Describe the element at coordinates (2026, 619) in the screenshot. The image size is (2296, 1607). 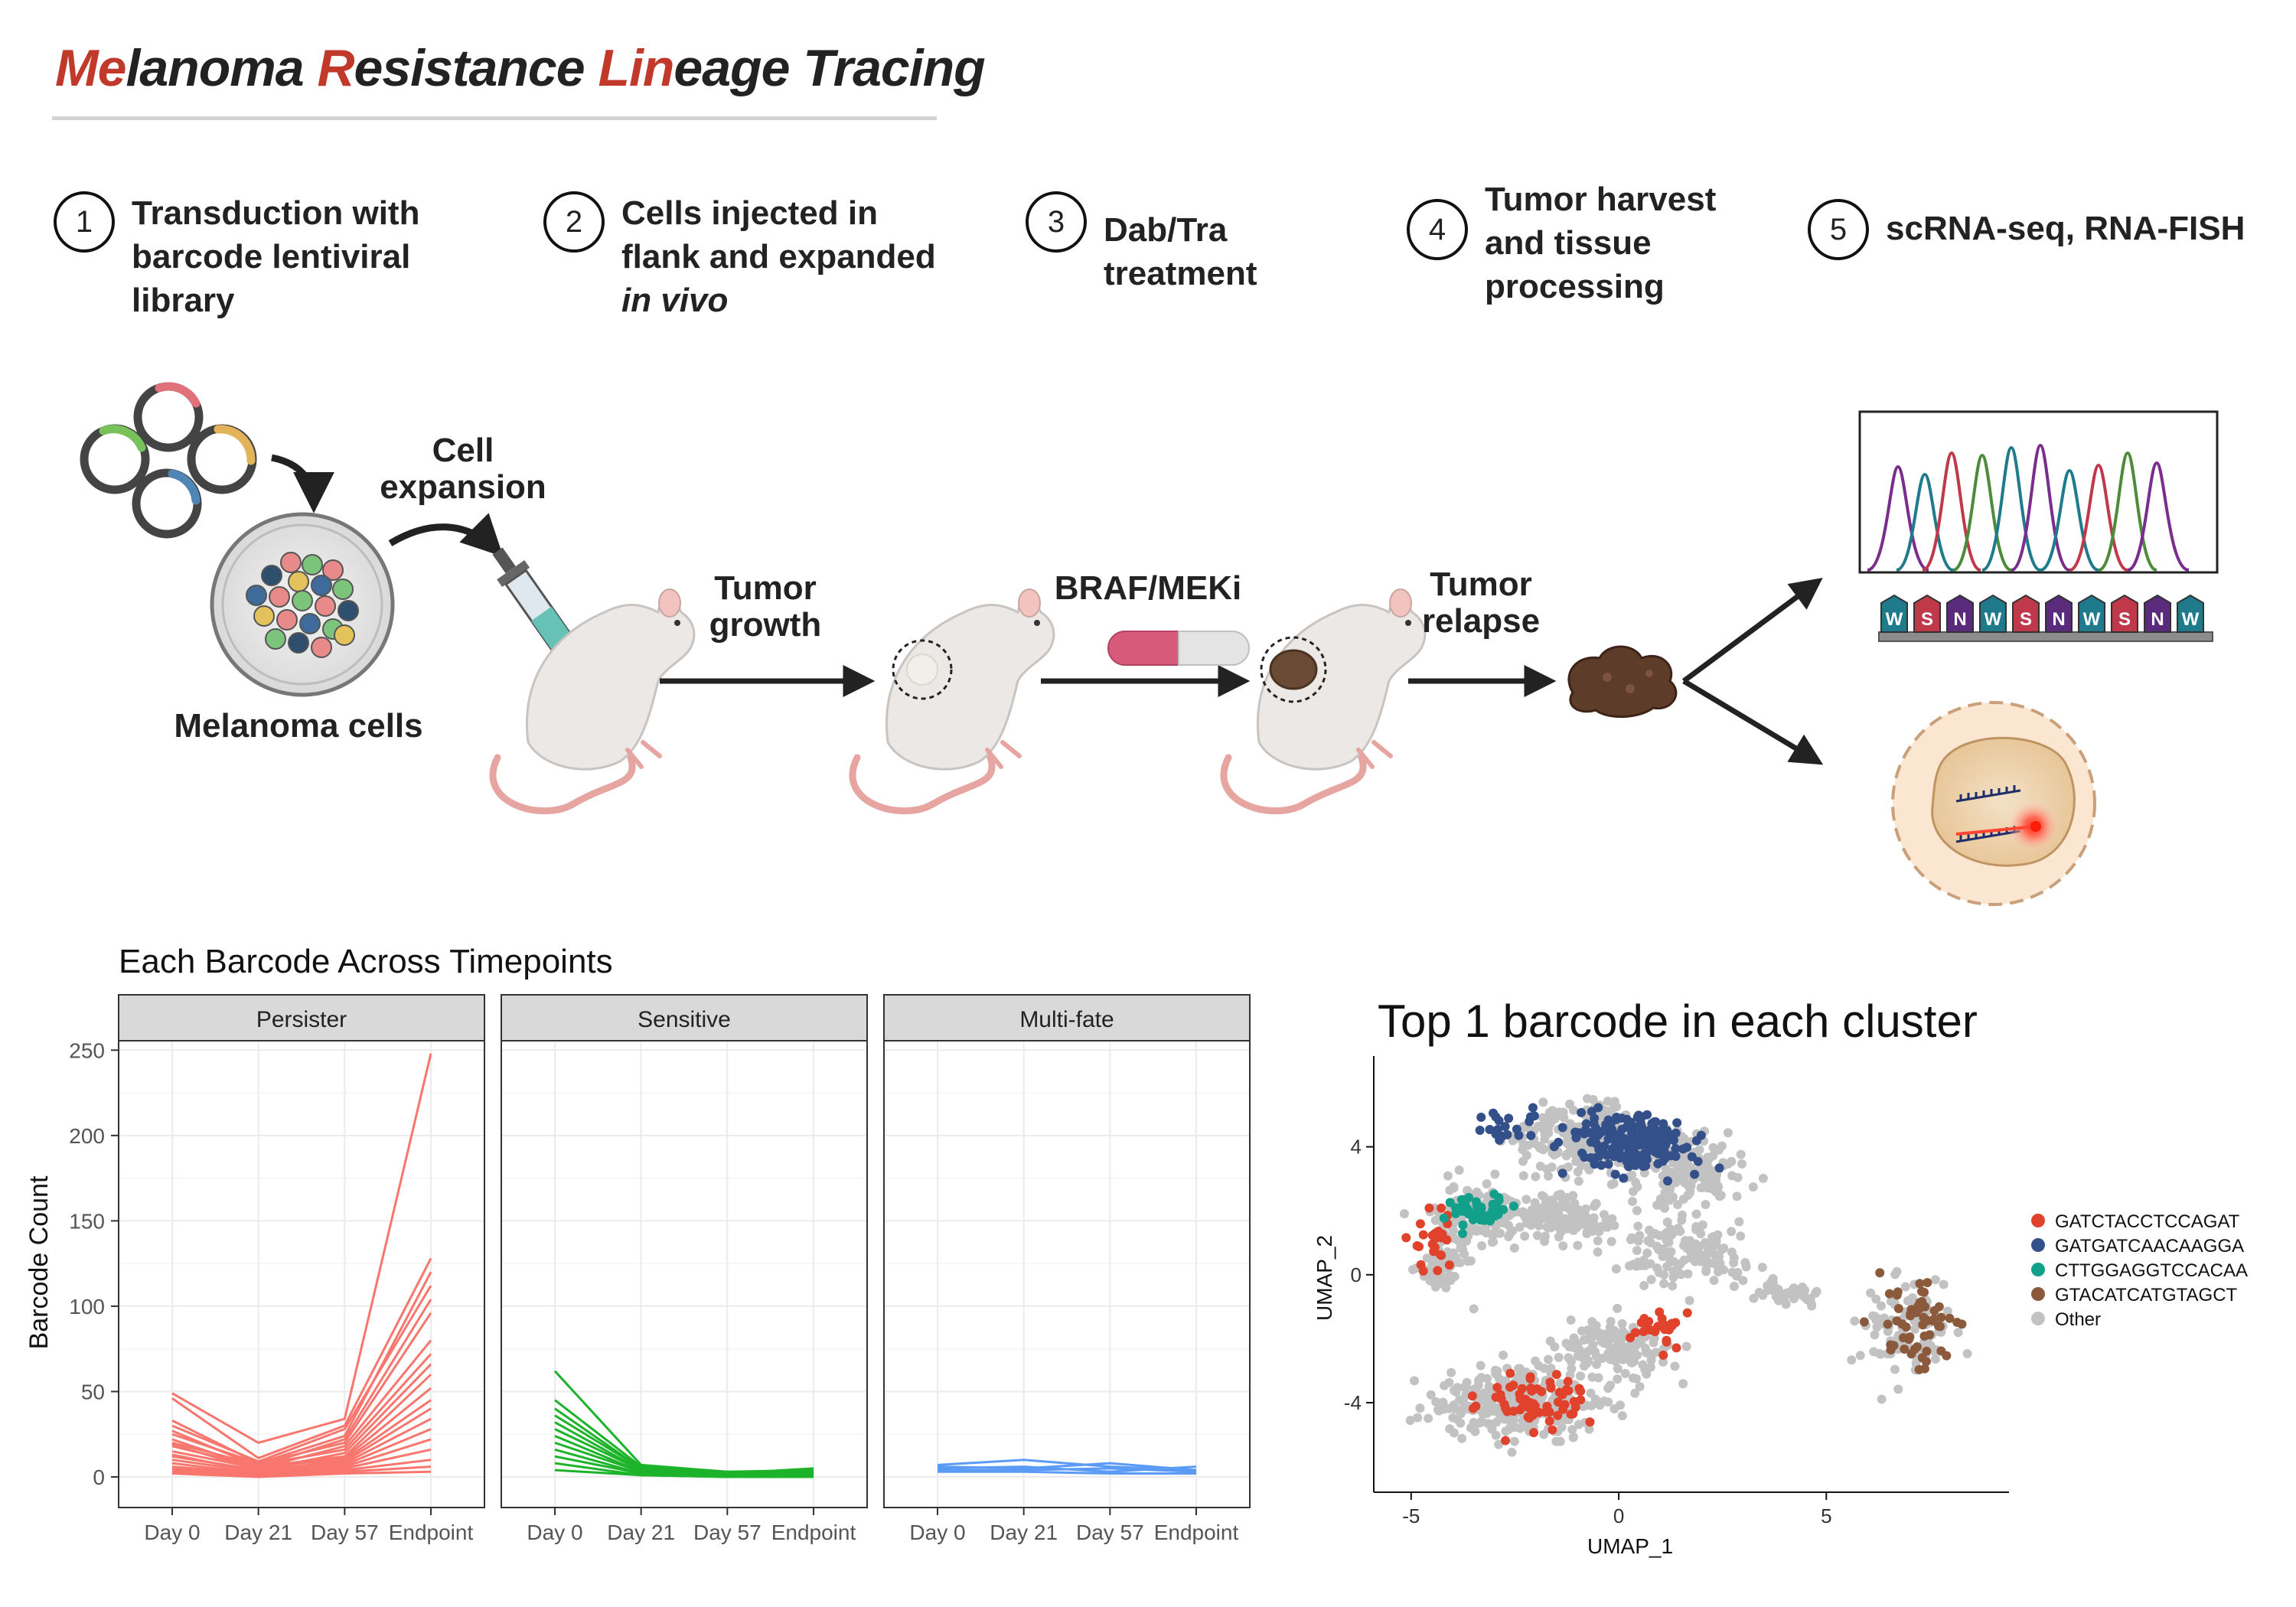
I see `barcode-letter: S` at that location.